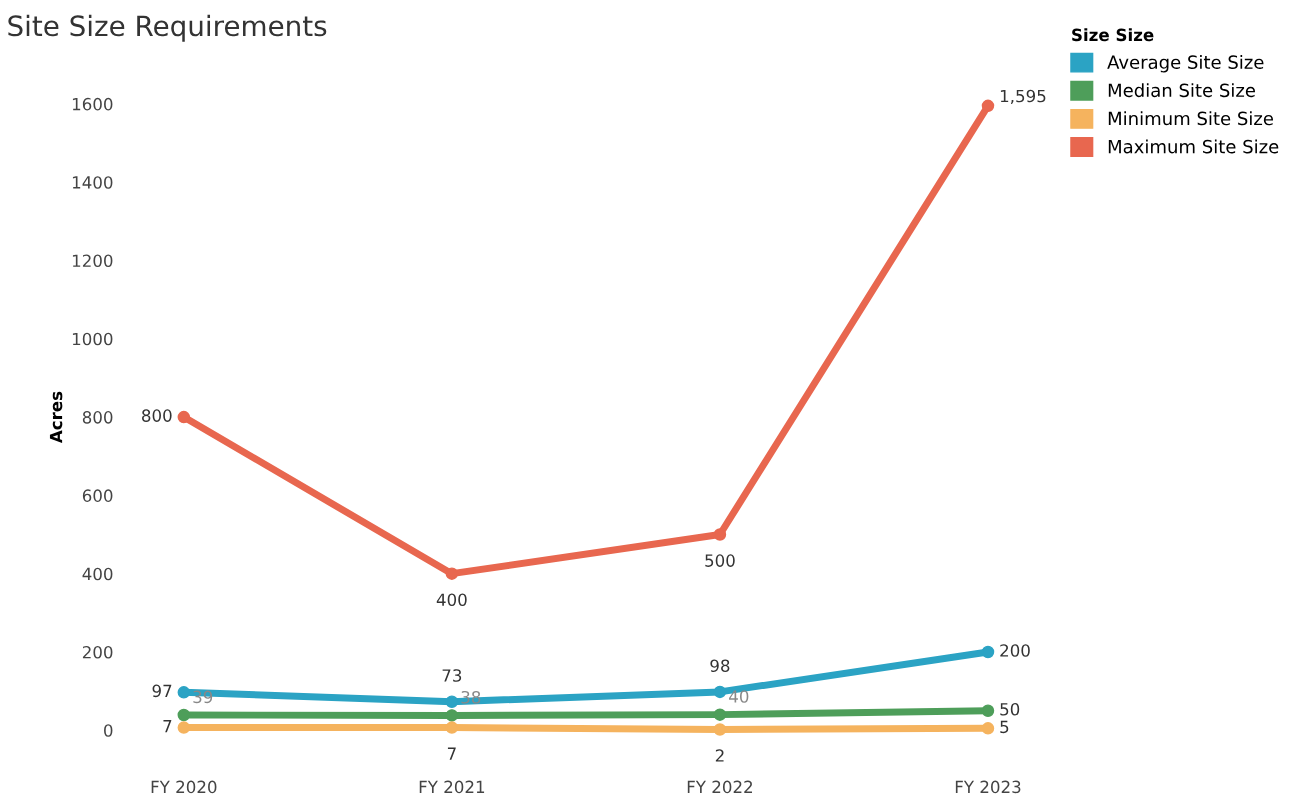 Image resolution: width=1302 pixels, height=799 pixels. Describe the element at coordinates (1181, 90) in the screenshot. I see `legend-label: Median Site Size` at that location.